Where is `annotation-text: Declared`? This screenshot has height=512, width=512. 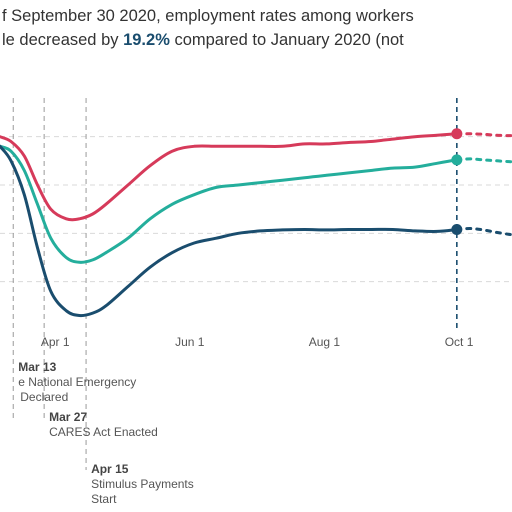
annotation-text: Declared is located at coordinates (44, 397).